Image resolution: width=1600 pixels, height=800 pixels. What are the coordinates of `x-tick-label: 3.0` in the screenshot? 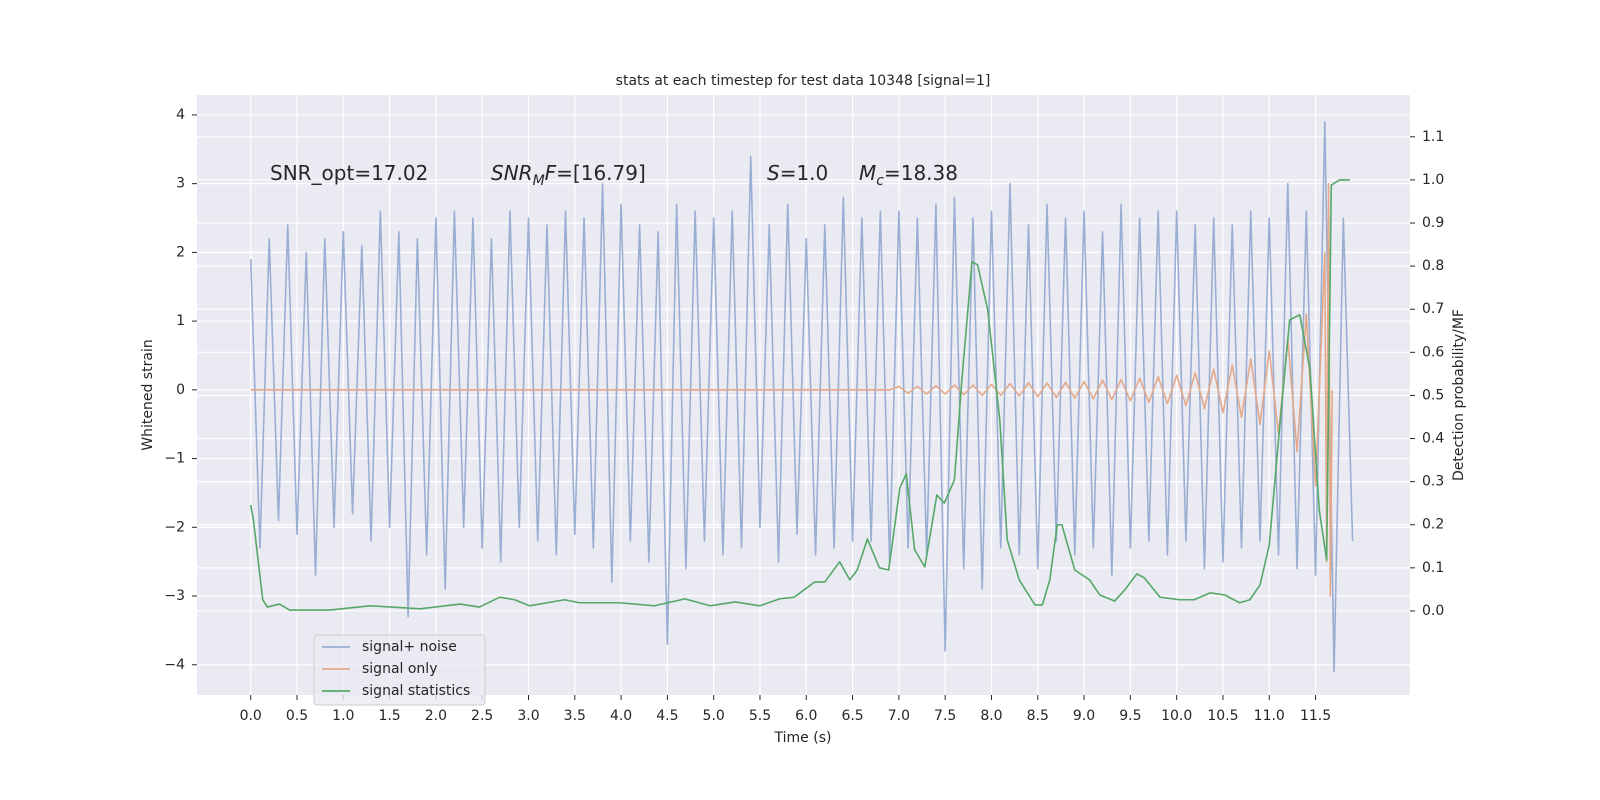 It's located at (528, 716).